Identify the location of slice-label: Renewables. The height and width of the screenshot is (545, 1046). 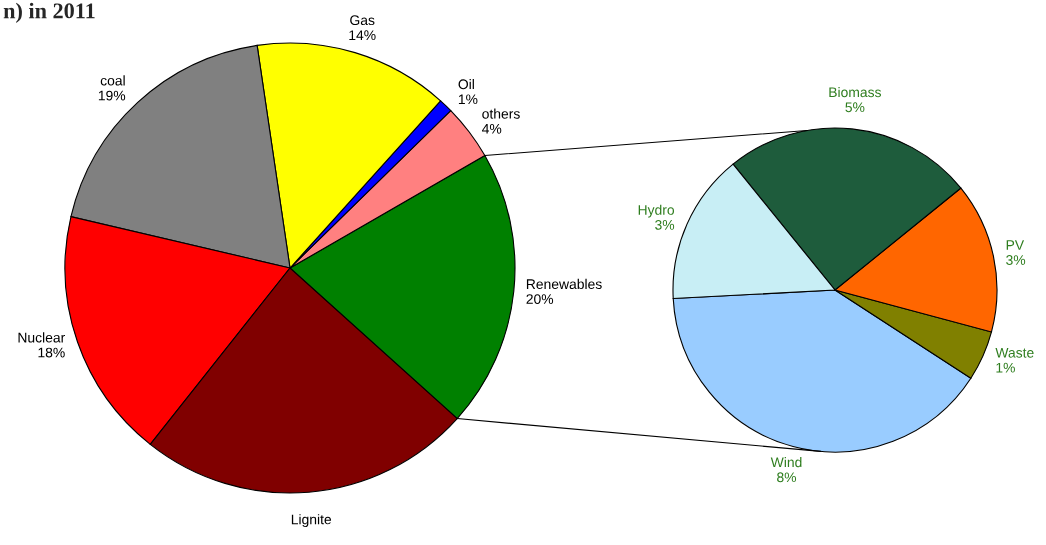
(564, 284).